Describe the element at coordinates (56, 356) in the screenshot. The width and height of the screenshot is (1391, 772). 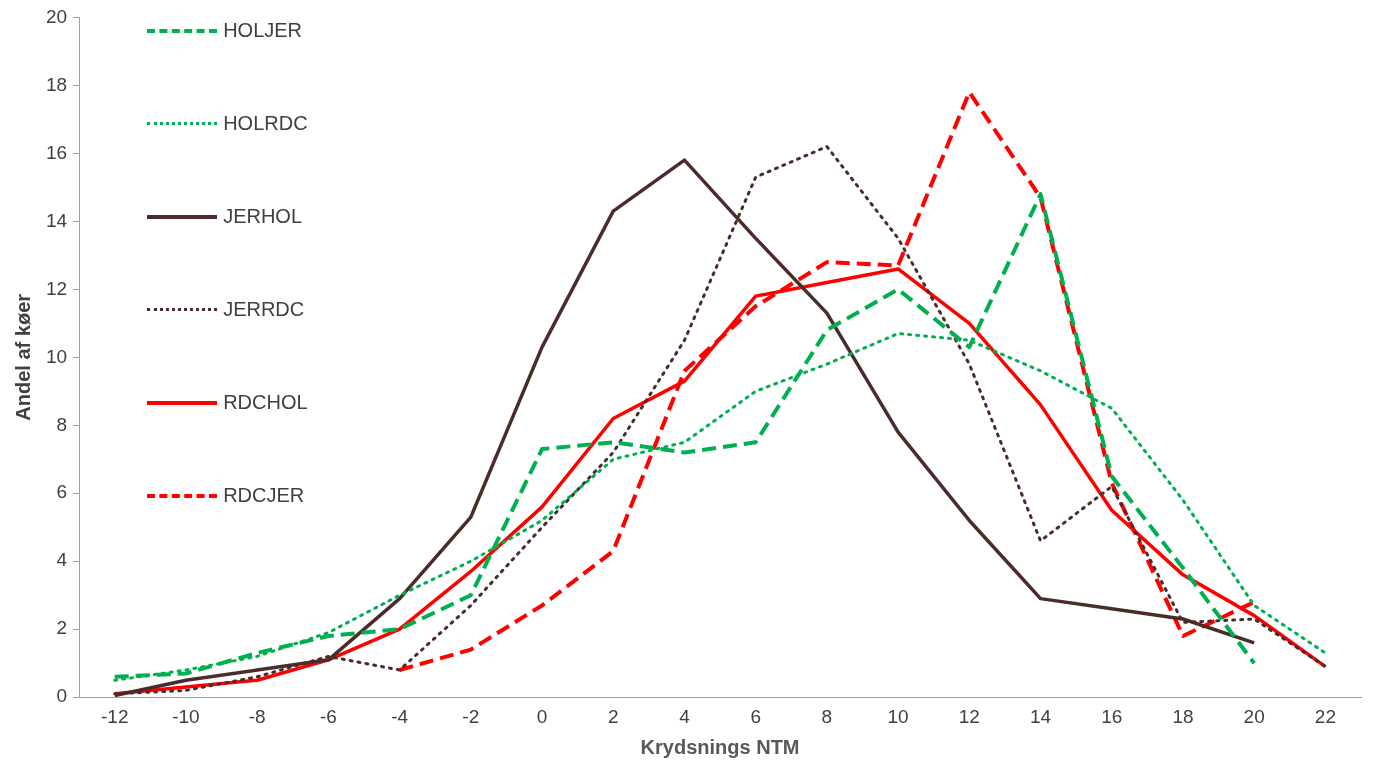
I see `y-tick-label: 10` at that location.